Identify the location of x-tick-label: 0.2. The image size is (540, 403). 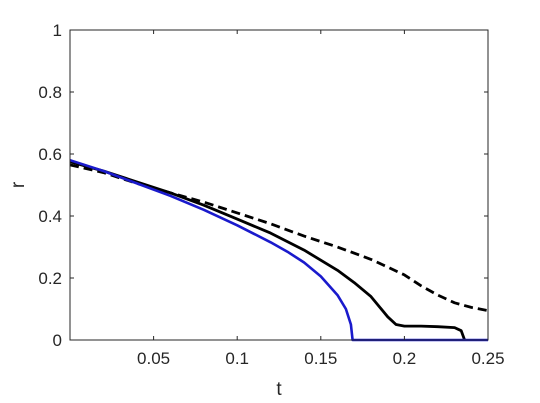
(405, 358).